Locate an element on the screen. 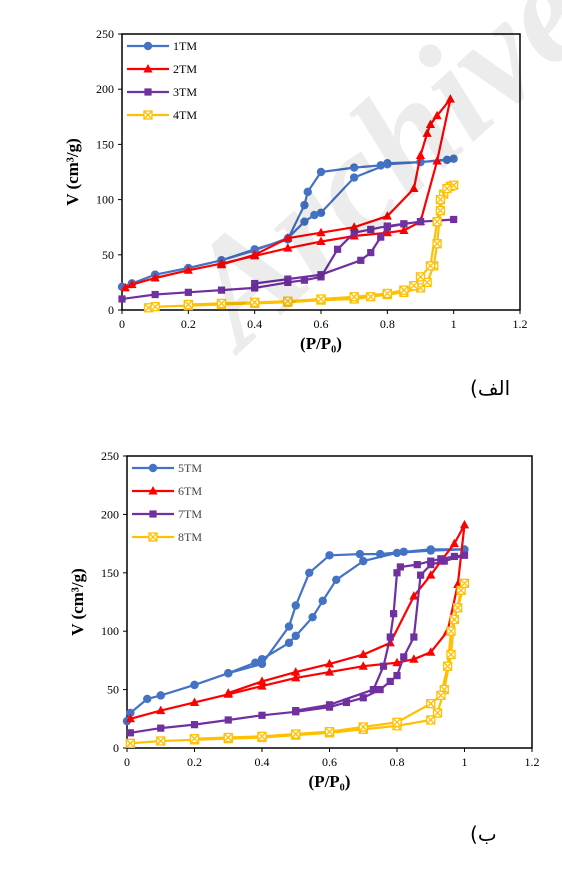 This screenshot has height=877, width=562. chart1-legend-item-3TM: 3TM is located at coordinates (162, 92).